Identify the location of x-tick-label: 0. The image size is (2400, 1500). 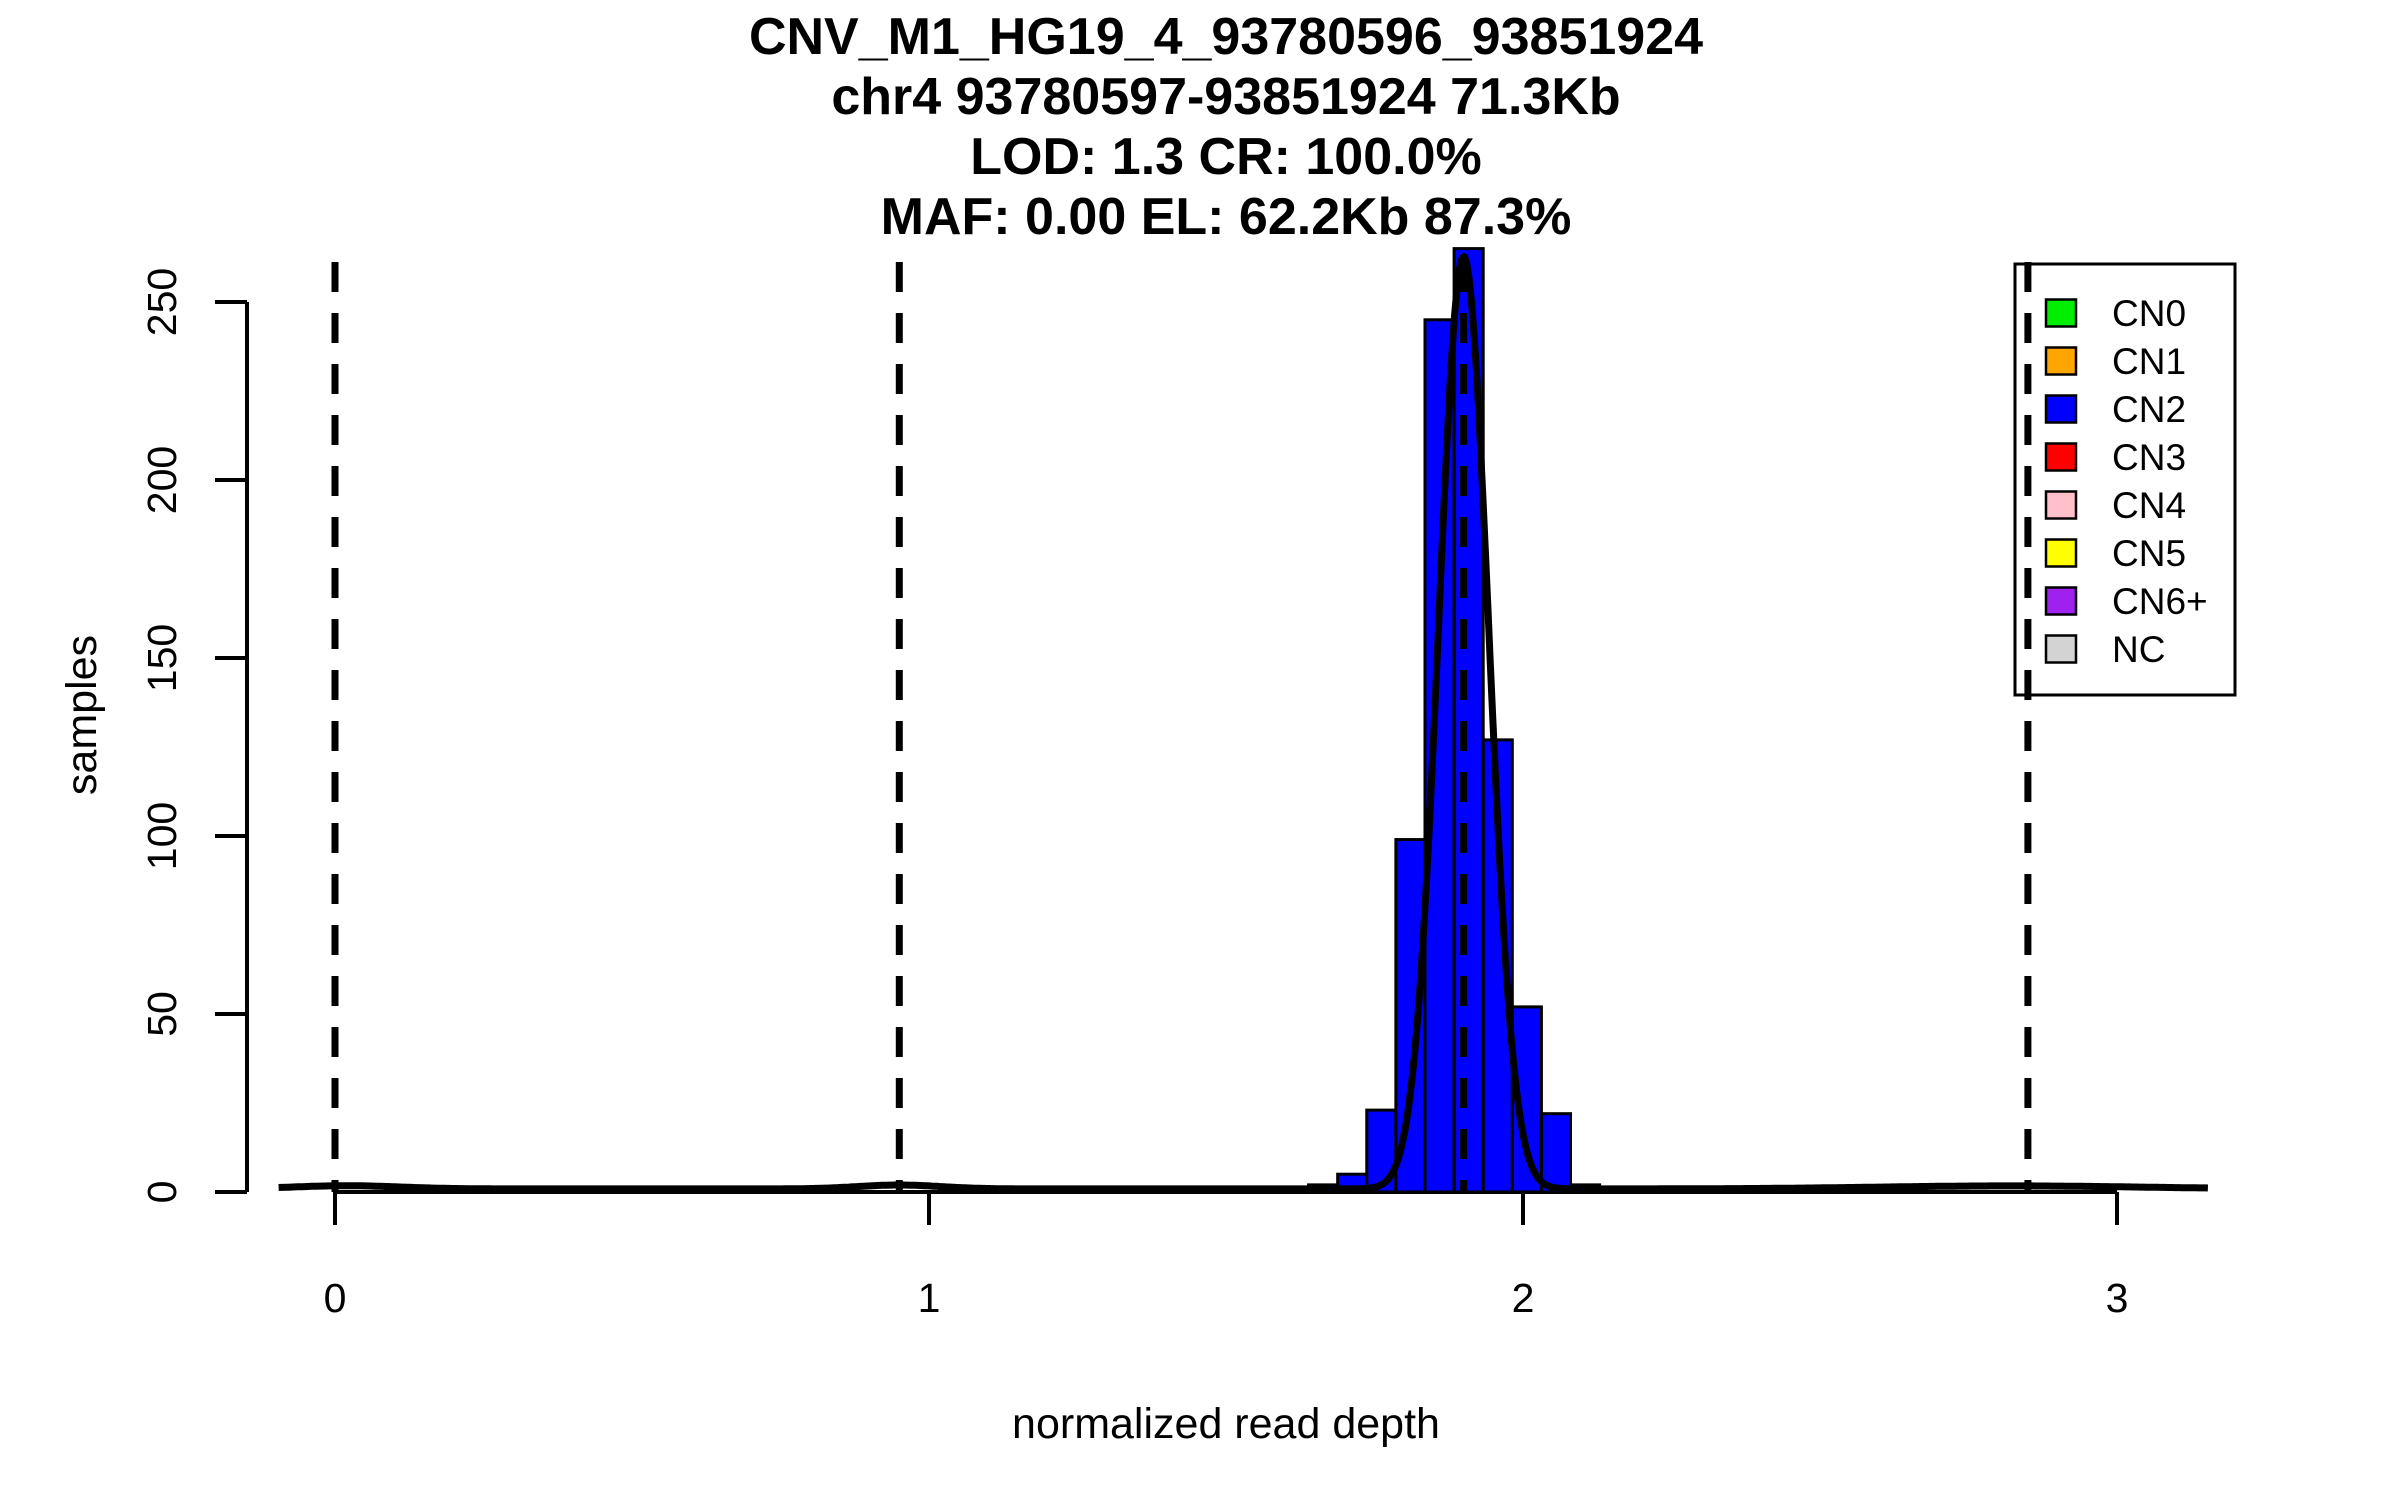
(335, 1298).